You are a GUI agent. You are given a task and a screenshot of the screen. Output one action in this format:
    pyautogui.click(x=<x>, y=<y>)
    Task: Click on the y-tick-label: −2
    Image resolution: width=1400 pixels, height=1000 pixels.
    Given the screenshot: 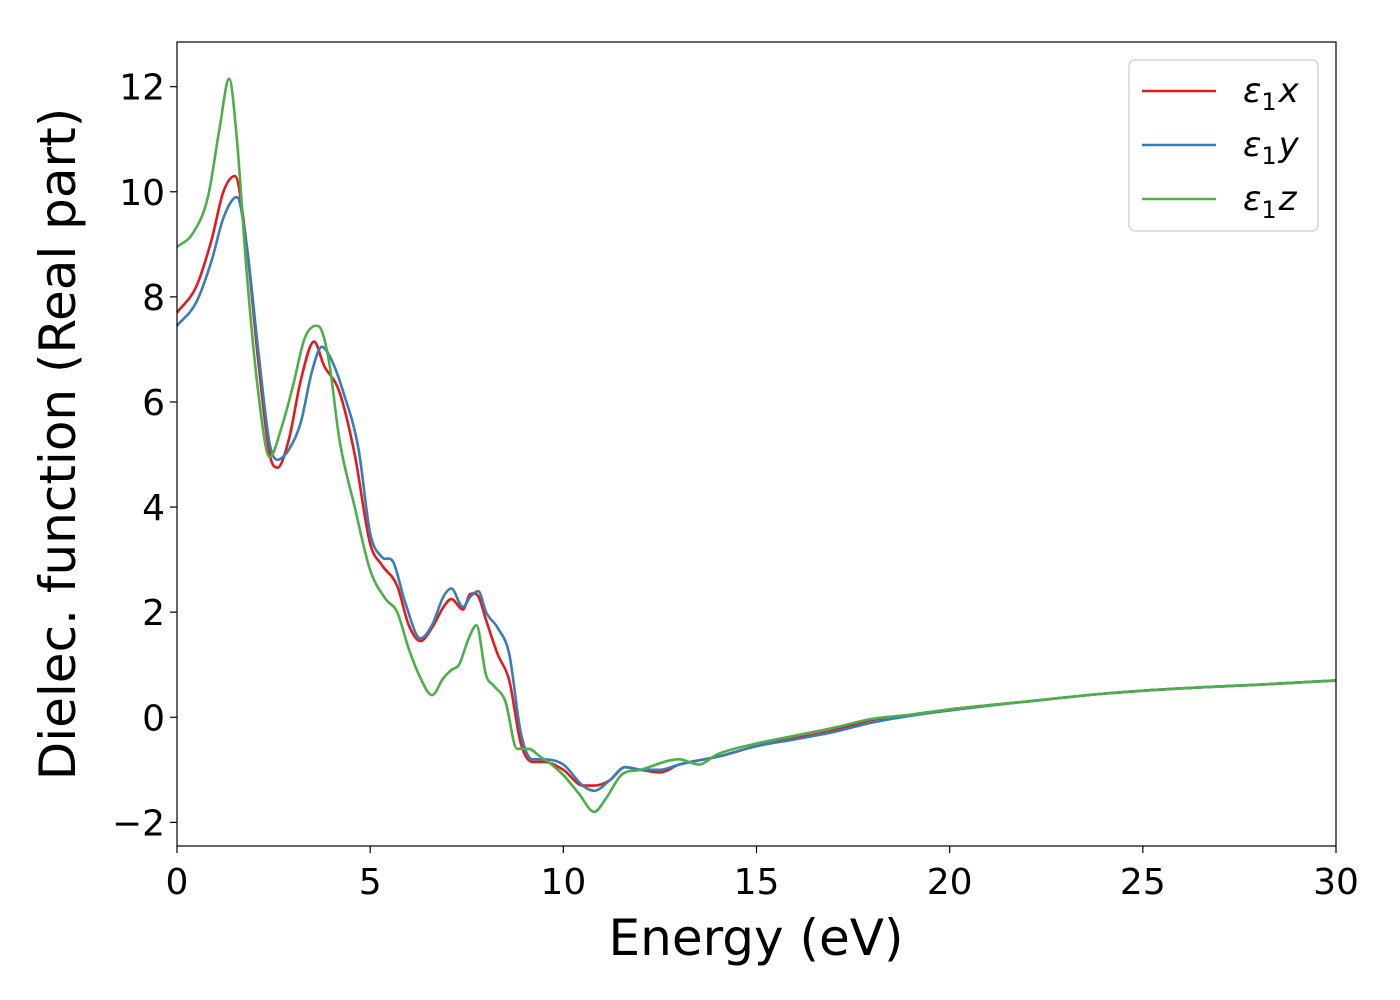 What is the action you would take?
    pyautogui.click(x=138, y=823)
    